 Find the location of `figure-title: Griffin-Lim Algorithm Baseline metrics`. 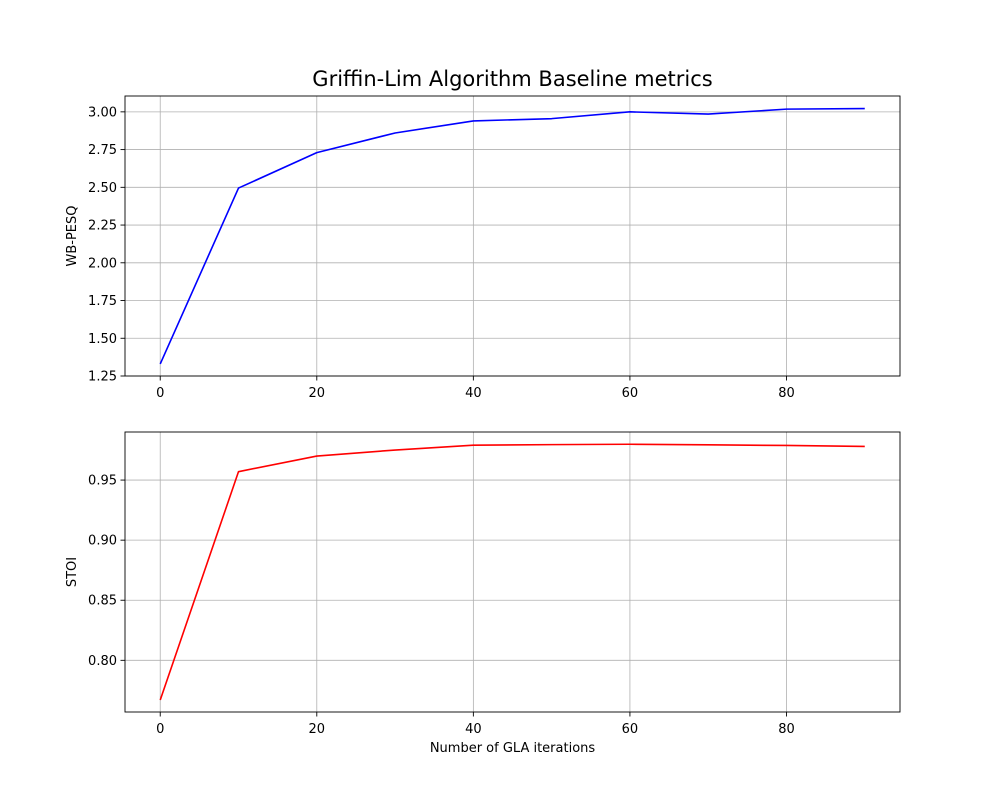

figure-title: Griffin-Lim Algorithm Baseline metrics is located at coordinates (512, 79).